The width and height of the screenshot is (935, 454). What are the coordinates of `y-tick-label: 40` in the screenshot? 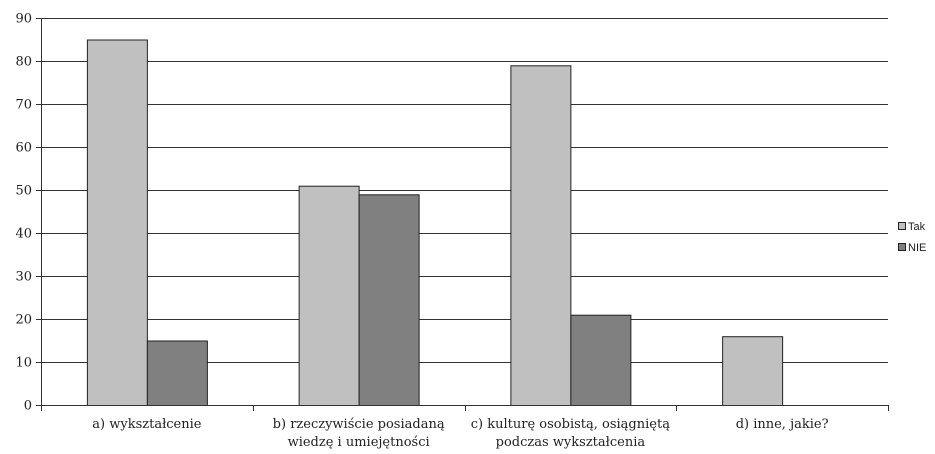 It's located at (23, 234).